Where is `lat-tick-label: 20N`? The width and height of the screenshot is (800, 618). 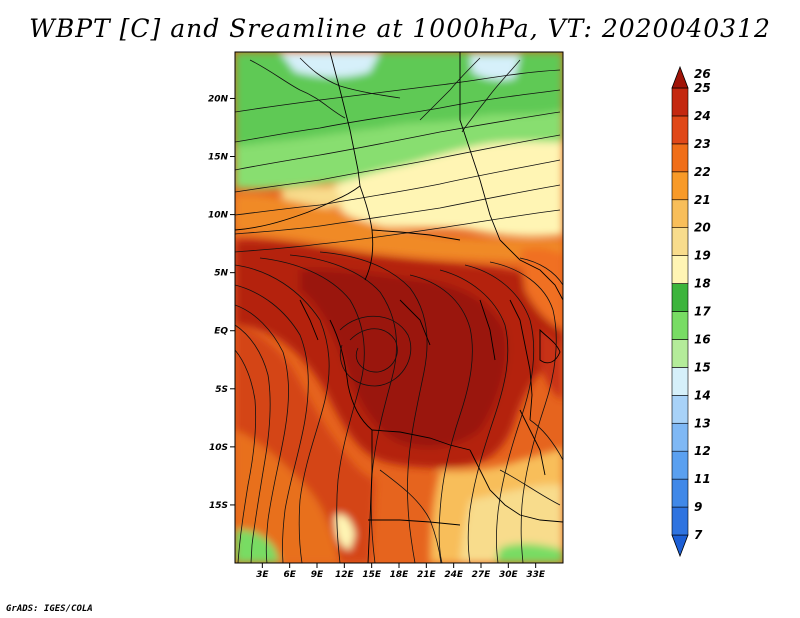 lat-tick-label: 20N is located at coordinates (218, 99).